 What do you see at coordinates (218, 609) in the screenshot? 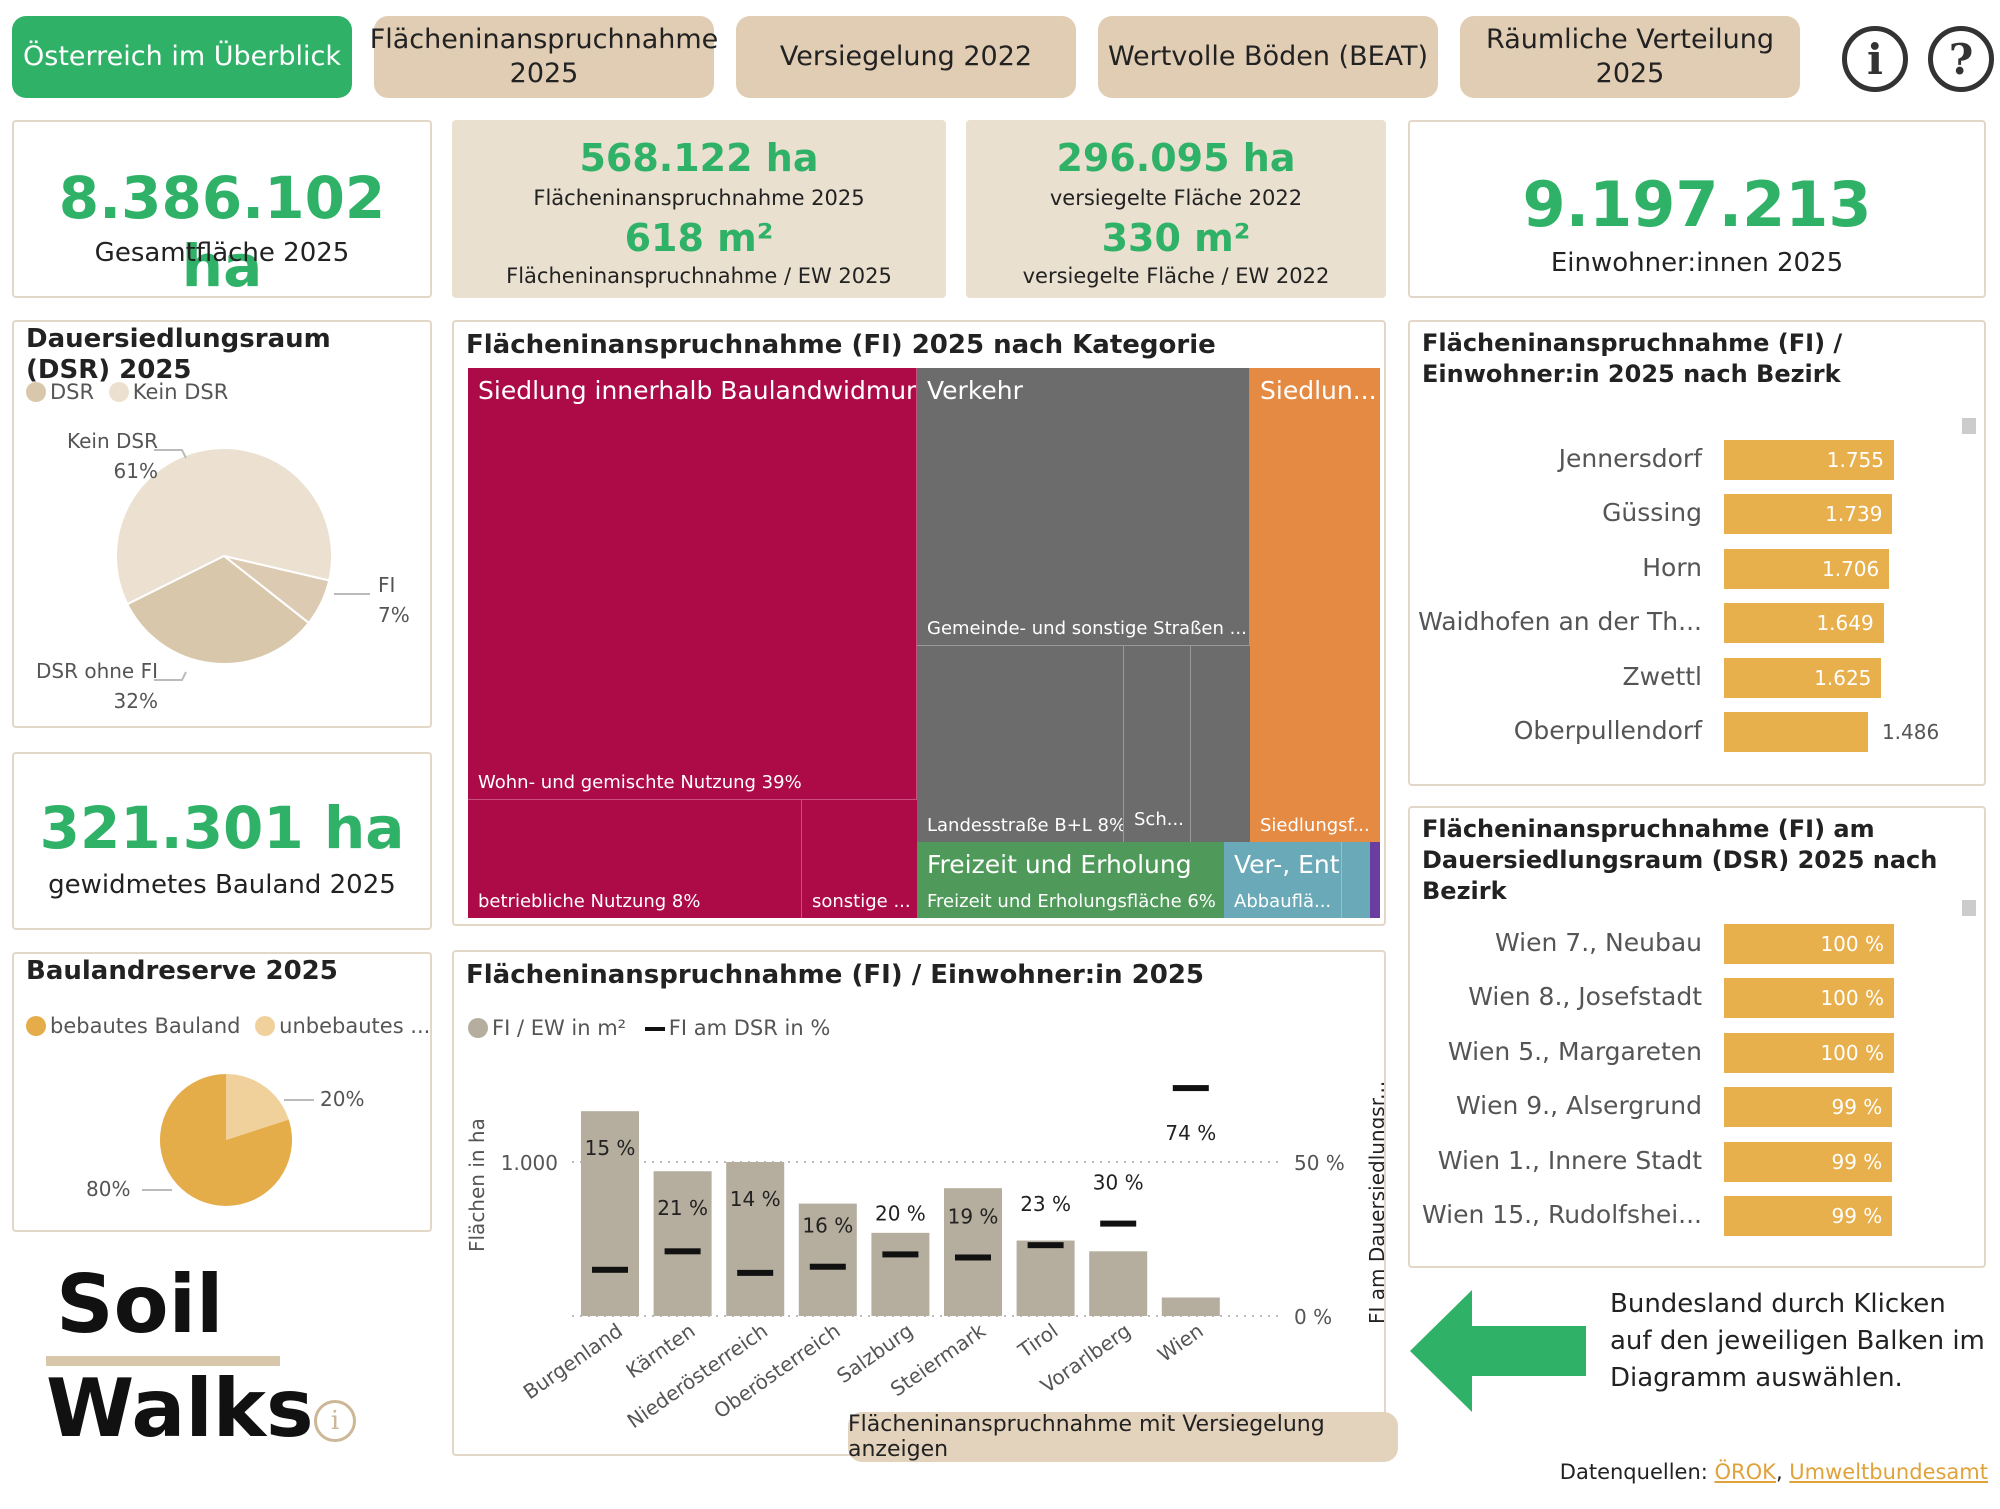
I see `pie-slice-dsr-ohne-fi` at bounding box center [218, 609].